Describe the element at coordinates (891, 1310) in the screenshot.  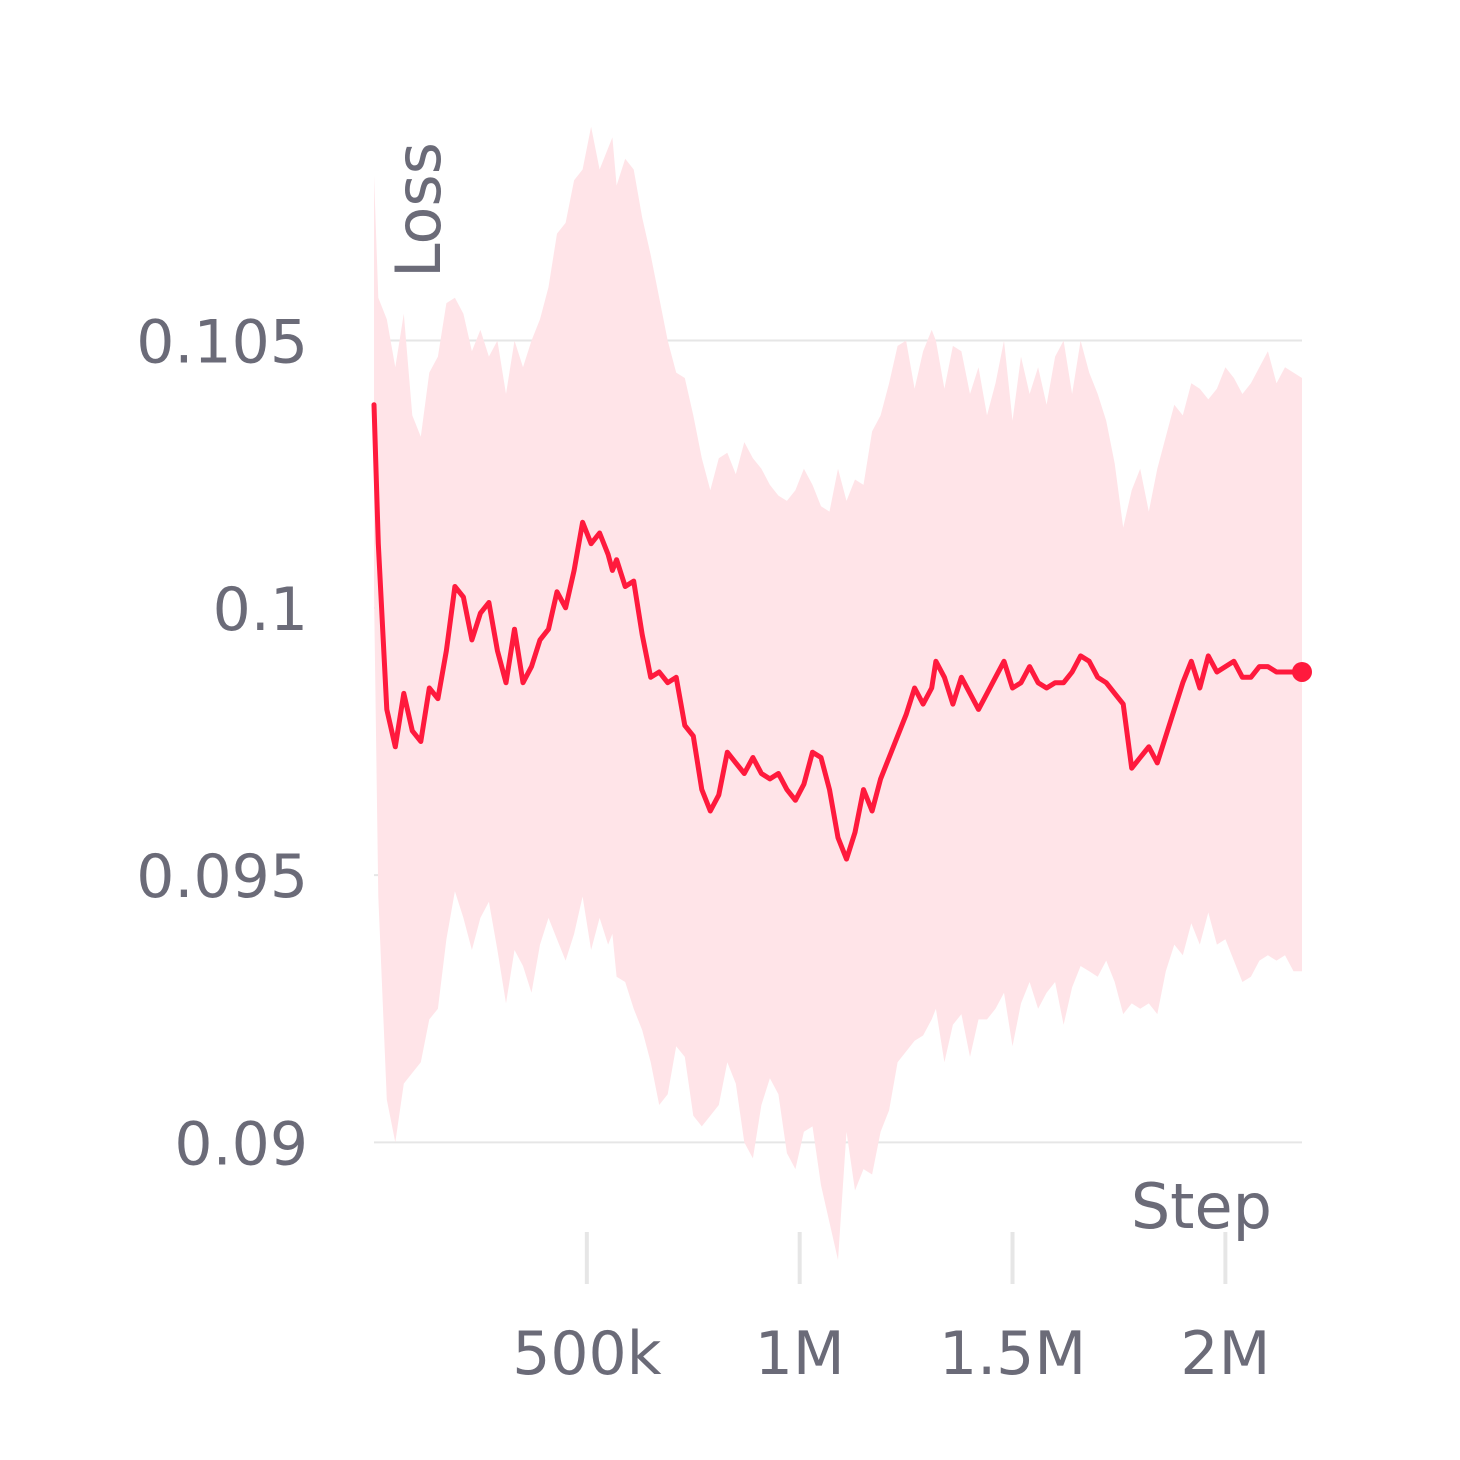
I see `x-axis-ticks: 500k 1M 1.5M 2M` at that location.